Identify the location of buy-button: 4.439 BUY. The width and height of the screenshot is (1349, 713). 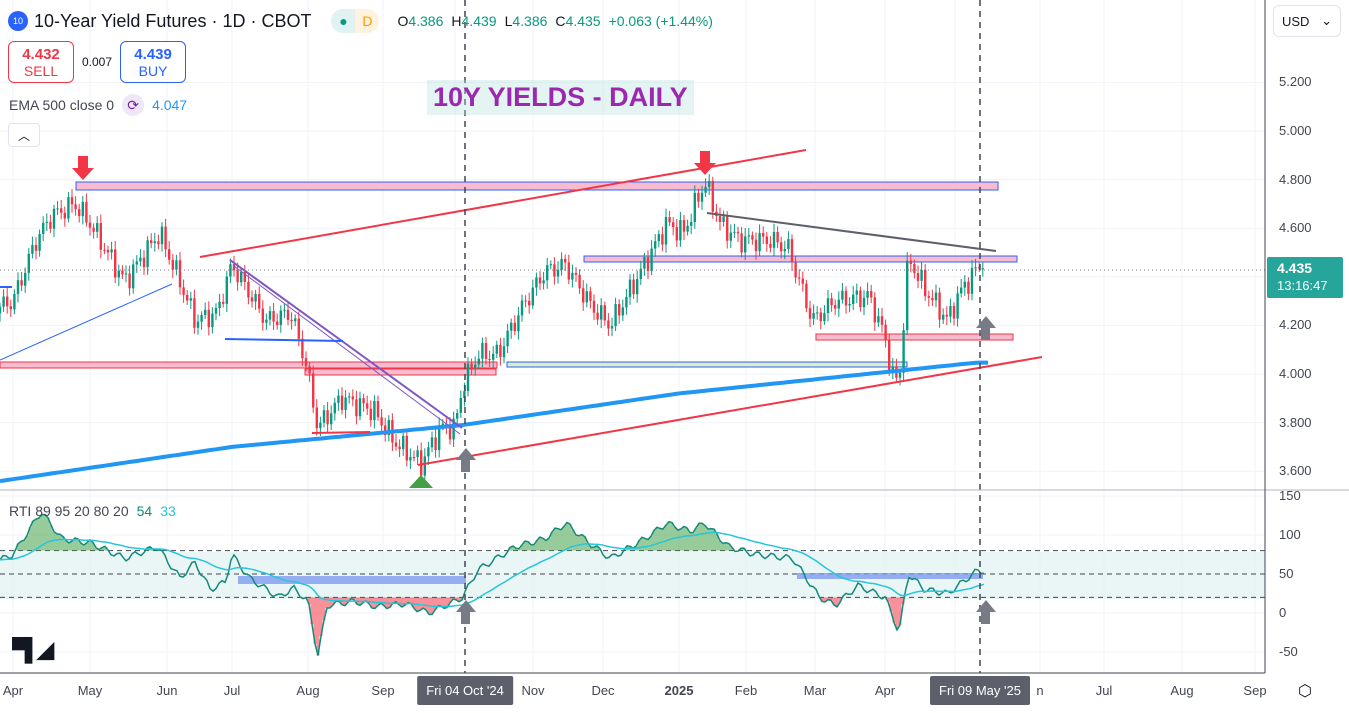
(153, 62).